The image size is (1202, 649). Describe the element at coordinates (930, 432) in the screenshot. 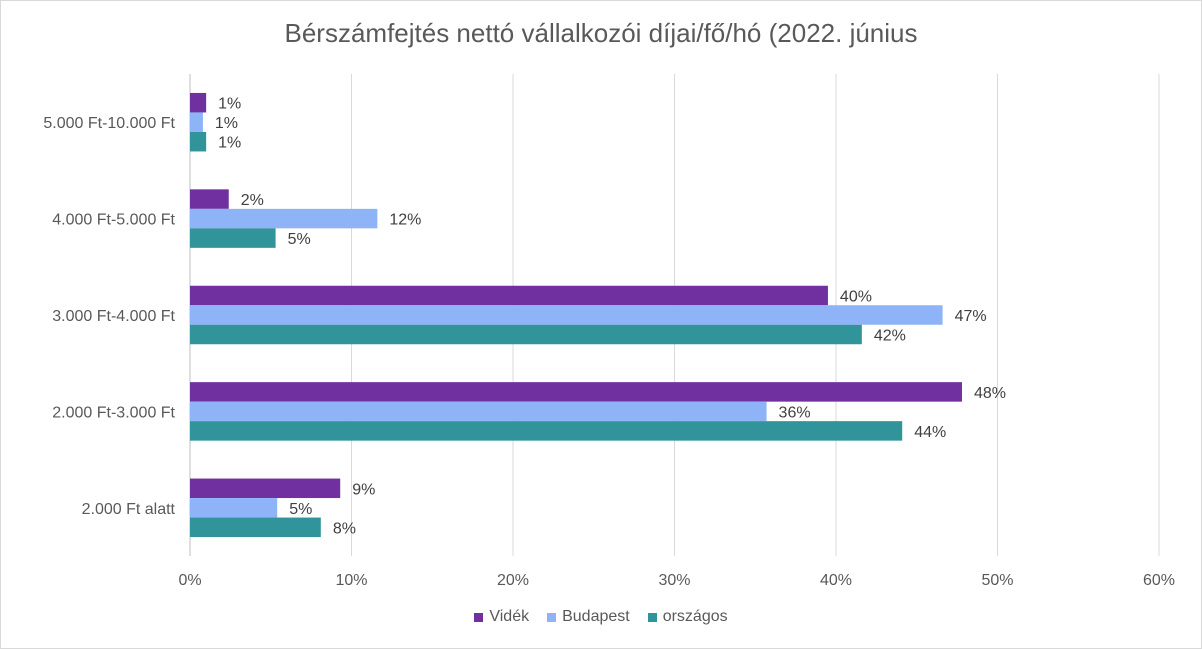

I see `data-label: 44%` at that location.